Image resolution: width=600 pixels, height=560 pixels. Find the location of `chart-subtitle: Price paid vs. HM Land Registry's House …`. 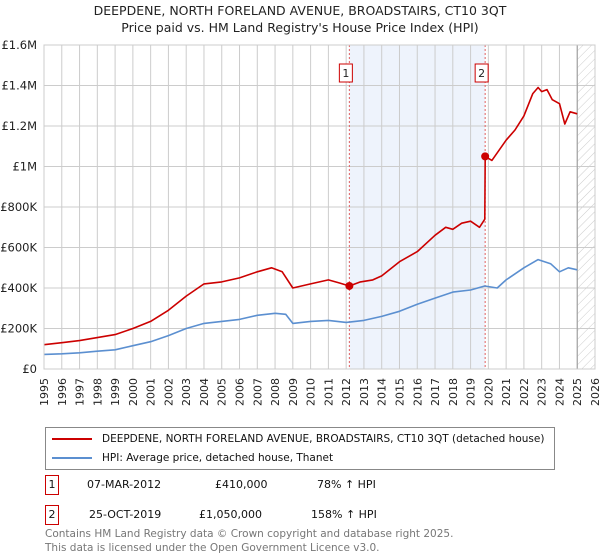

chart-subtitle: Price paid vs. HM Land Registry's House … is located at coordinates (300, 27).